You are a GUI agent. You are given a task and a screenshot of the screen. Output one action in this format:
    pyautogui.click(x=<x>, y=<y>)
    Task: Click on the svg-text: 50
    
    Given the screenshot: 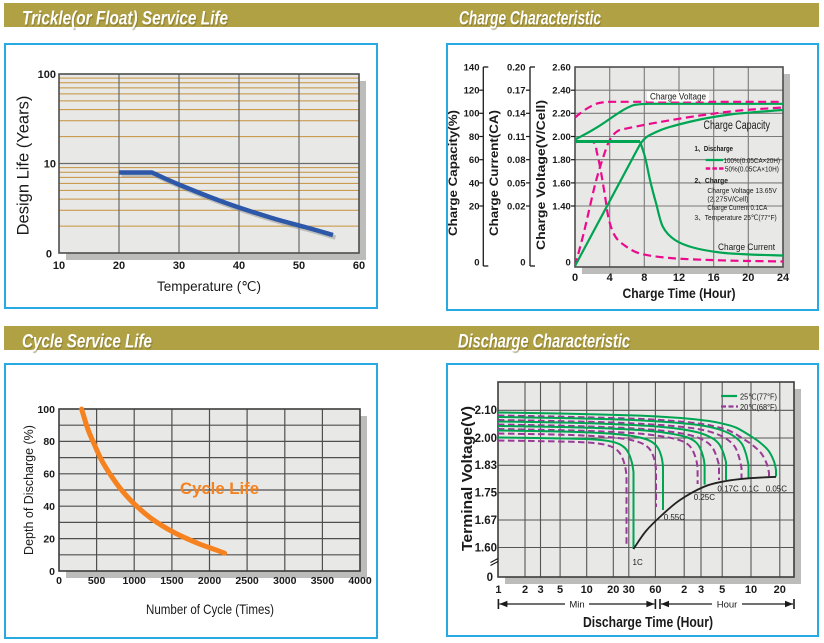 What is the action you would take?
    pyautogui.click(x=299, y=266)
    